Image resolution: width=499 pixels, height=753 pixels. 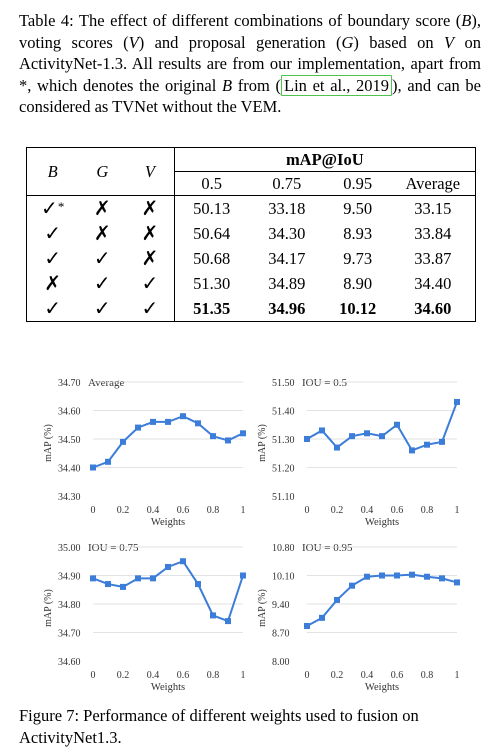 I want to click on cell-value: 34.89, so click(x=287, y=283).